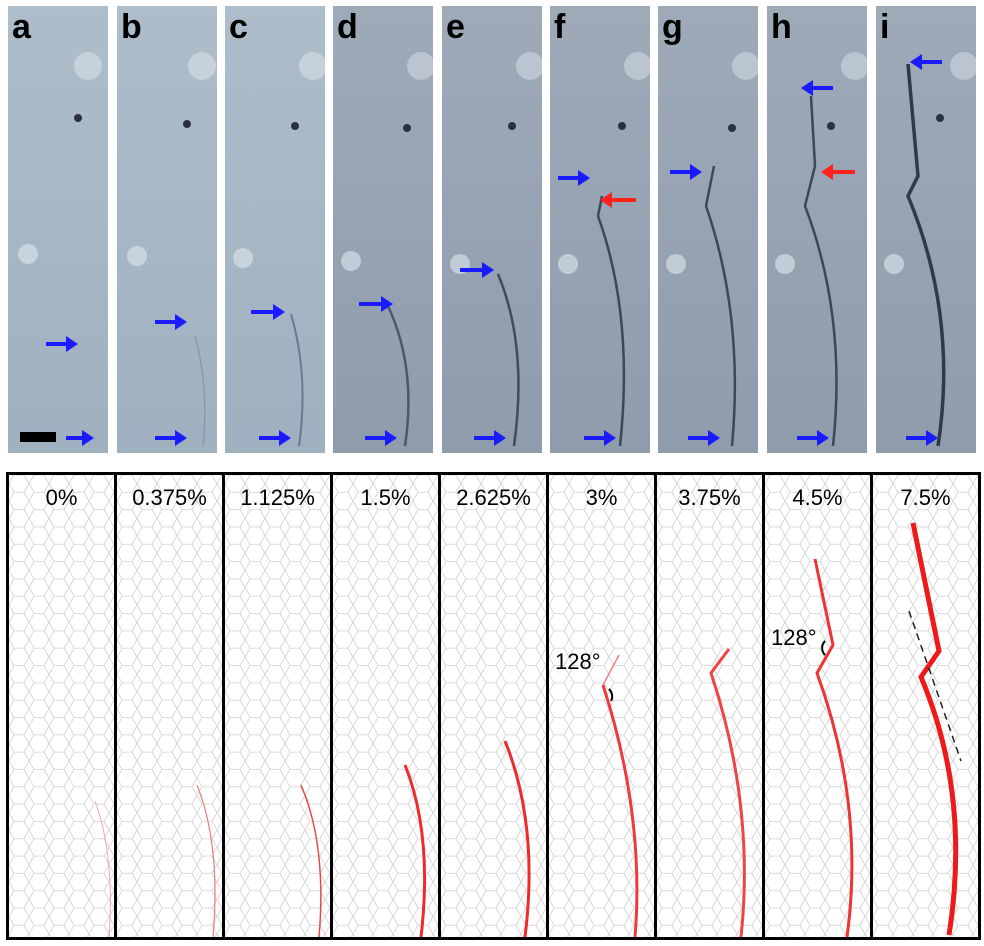 This screenshot has height=946, width=984. What do you see at coordinates (709, 497) in the screenshot?
I see `strain-label: 3.75%` at bounding box center [709, 497].